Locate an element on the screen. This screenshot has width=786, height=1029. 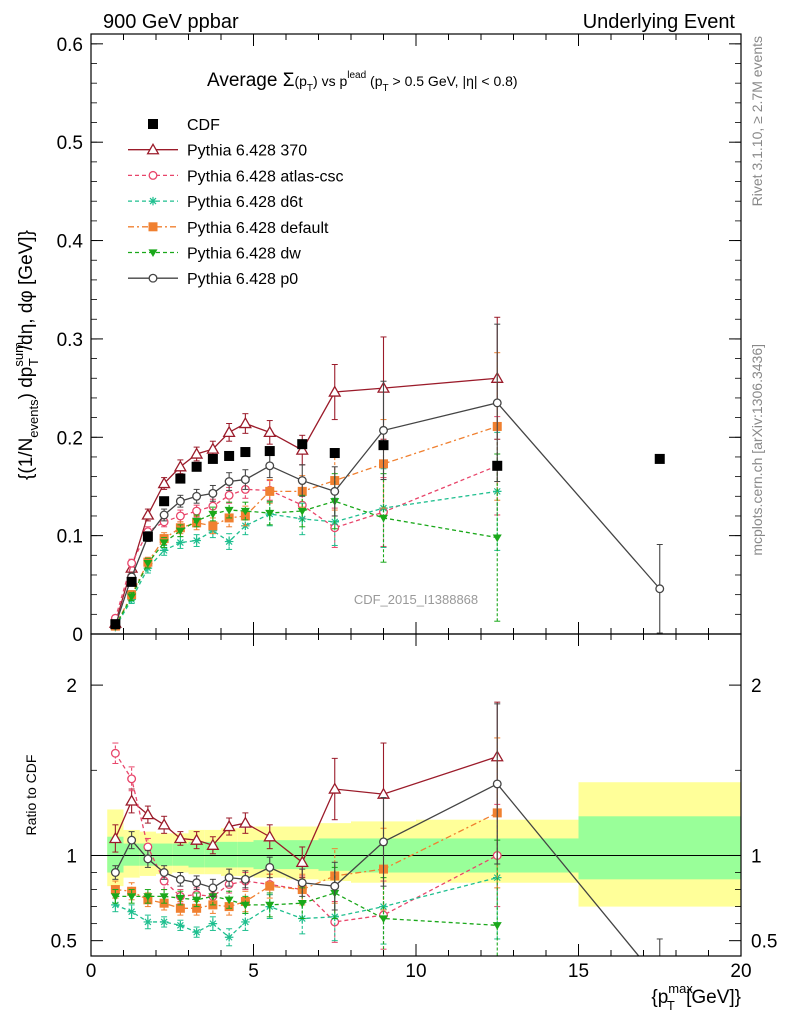
legend-marker-default is located at coordinates (153, 227).